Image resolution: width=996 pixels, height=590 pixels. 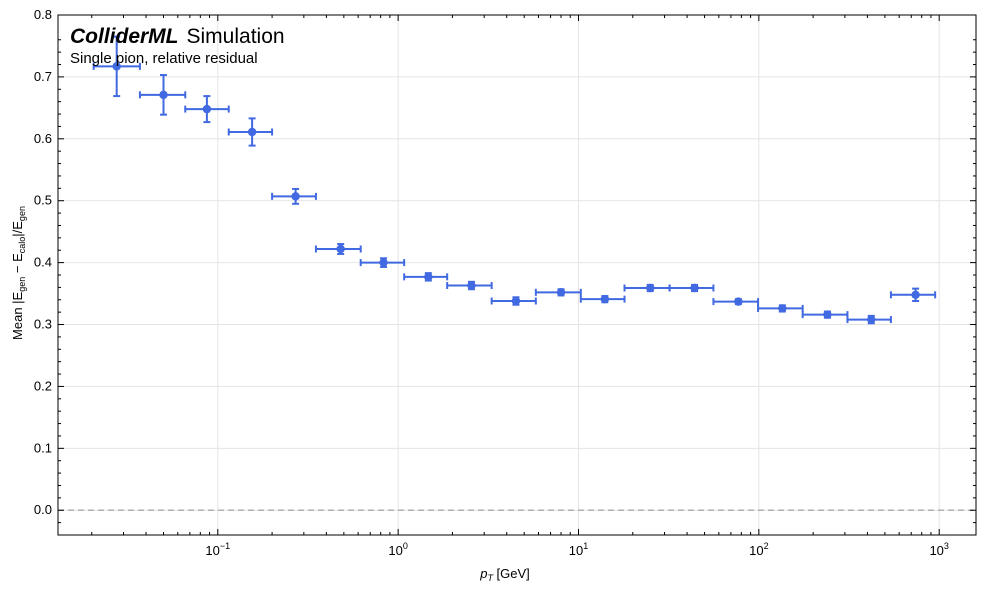 I want to click on y-label-prefix: Mean |E, so click(x=17, y=315).